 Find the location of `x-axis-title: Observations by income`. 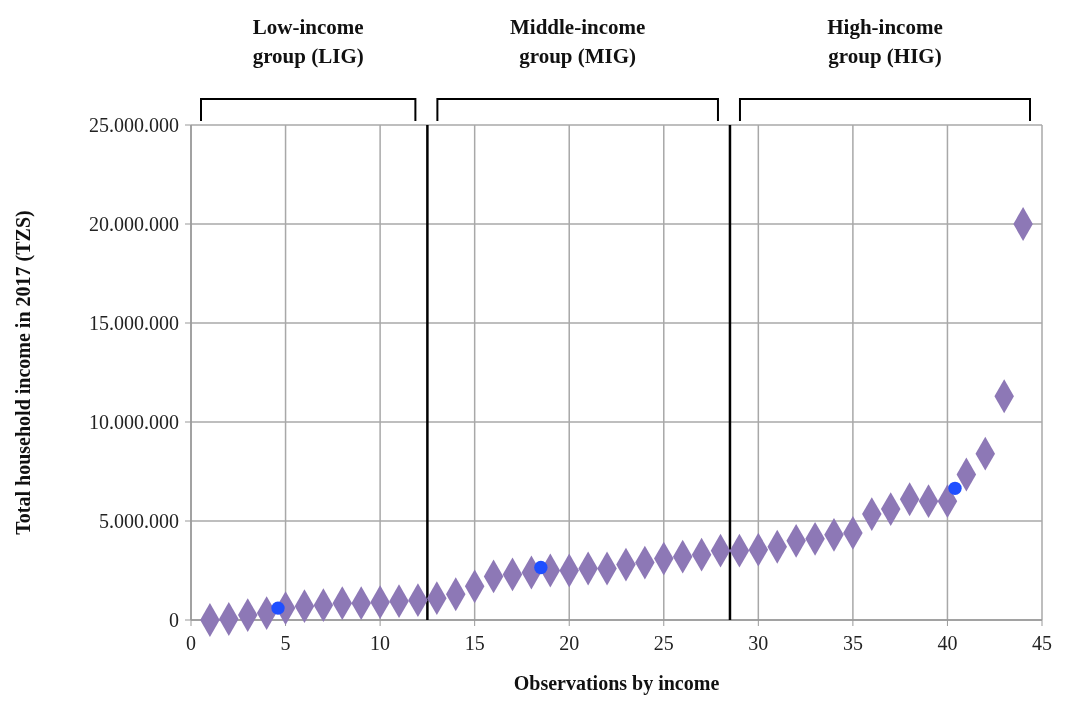

x-axis-title: Observations by income is located at coordinates (616, 683).